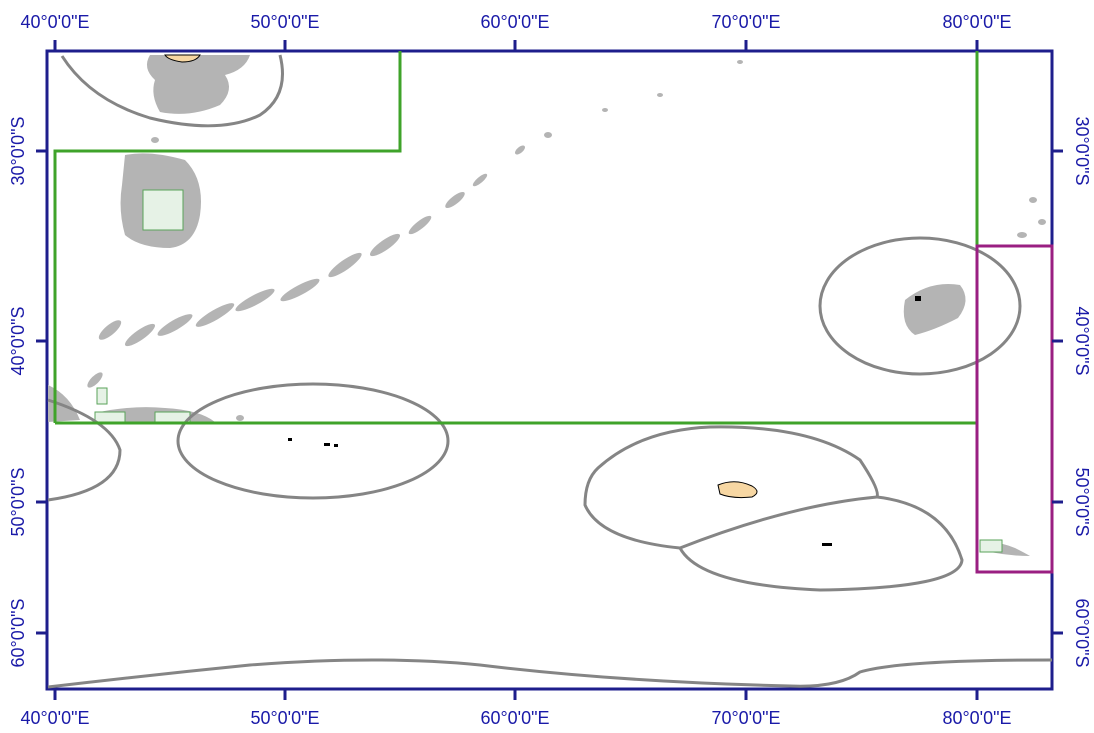  Describe the element at coordinates (54, 718) in the screenshot. I see `bottom-tick-label: 40°0'0"E` at that location.